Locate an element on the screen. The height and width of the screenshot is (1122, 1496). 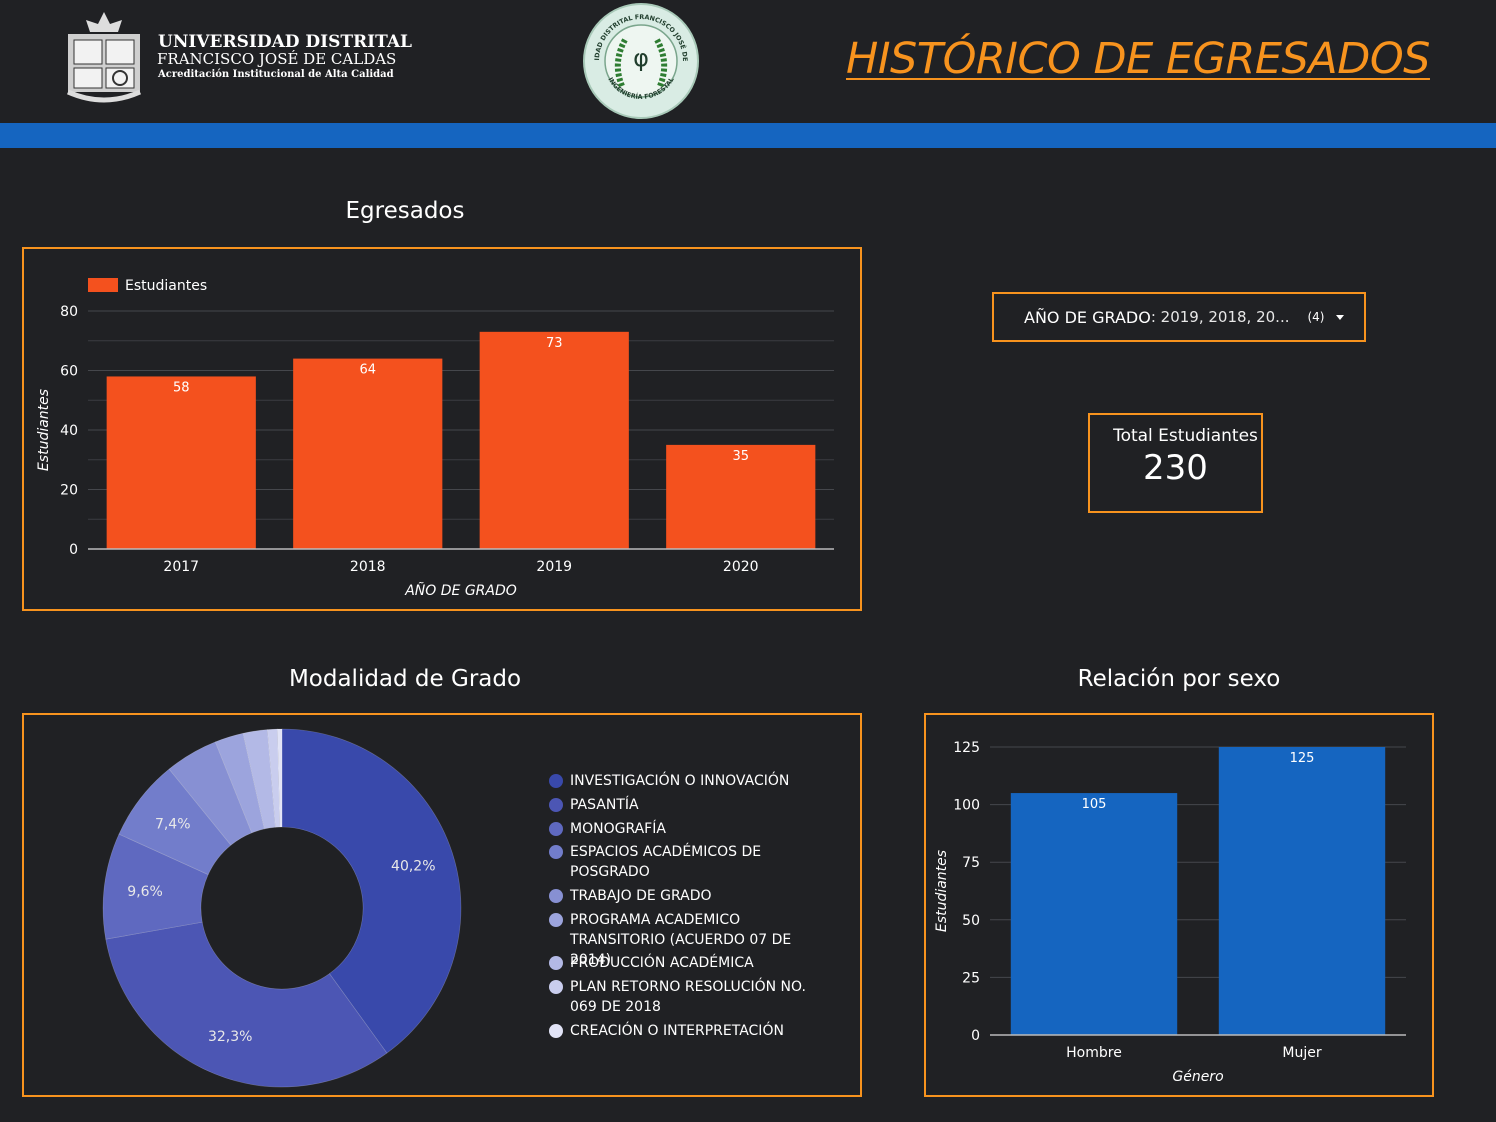
legend-item: PLAN RETORNO RESOLUCIÓN NO. 069 DE 2018 is located at coordinates (680, 997).